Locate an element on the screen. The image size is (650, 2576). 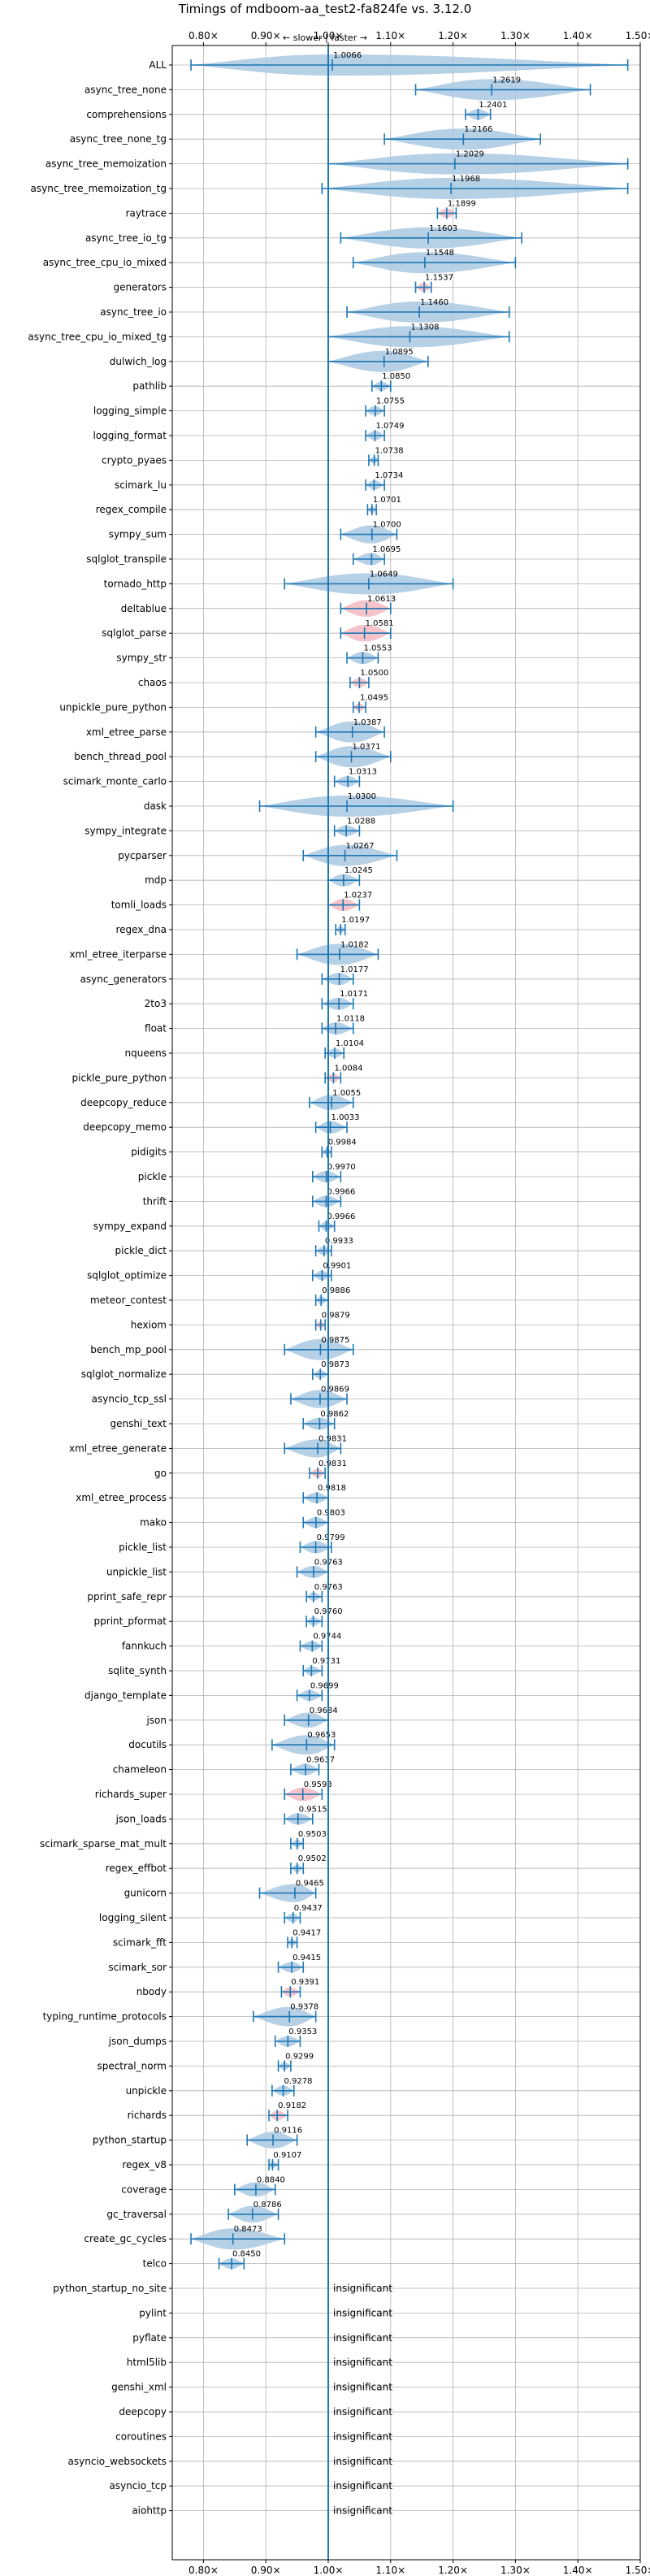
median-value-label: 1.1899 is located at coordinates (462, 203).